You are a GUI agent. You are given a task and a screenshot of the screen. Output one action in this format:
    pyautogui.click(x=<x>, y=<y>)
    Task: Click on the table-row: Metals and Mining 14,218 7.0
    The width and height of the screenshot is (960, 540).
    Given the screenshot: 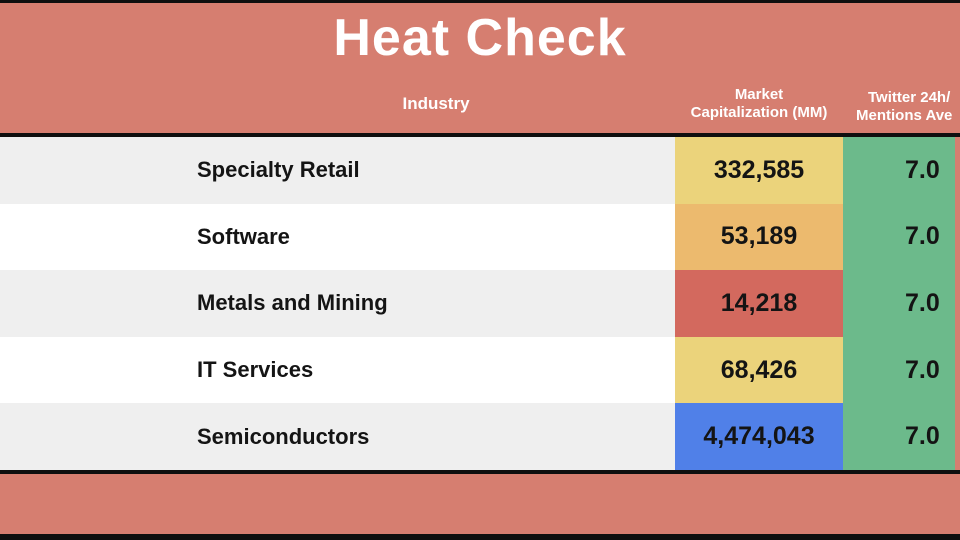 What is the action you would take?
    pyautogui.click(x=477, y=303)
    